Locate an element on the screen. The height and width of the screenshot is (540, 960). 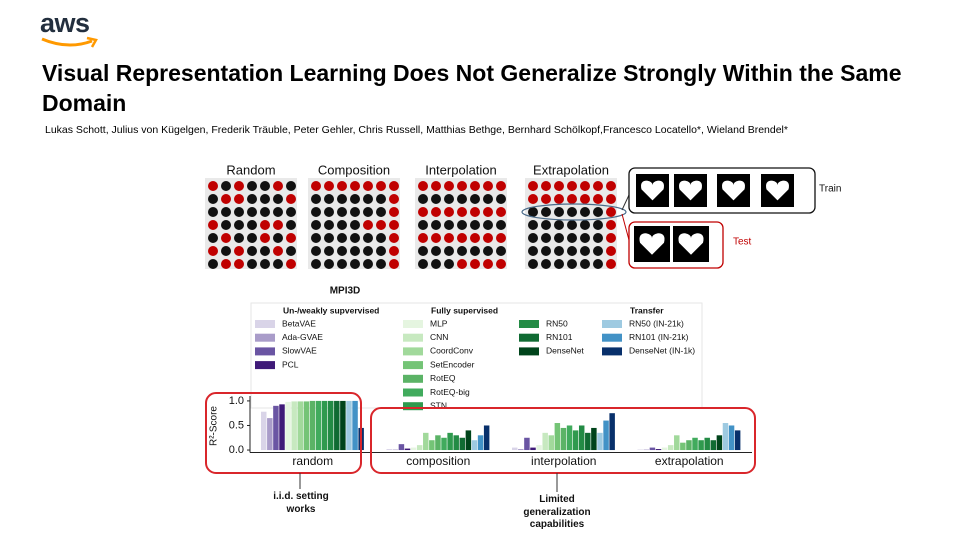
legend-label: CoordConv is located at coordinates (452, 351).